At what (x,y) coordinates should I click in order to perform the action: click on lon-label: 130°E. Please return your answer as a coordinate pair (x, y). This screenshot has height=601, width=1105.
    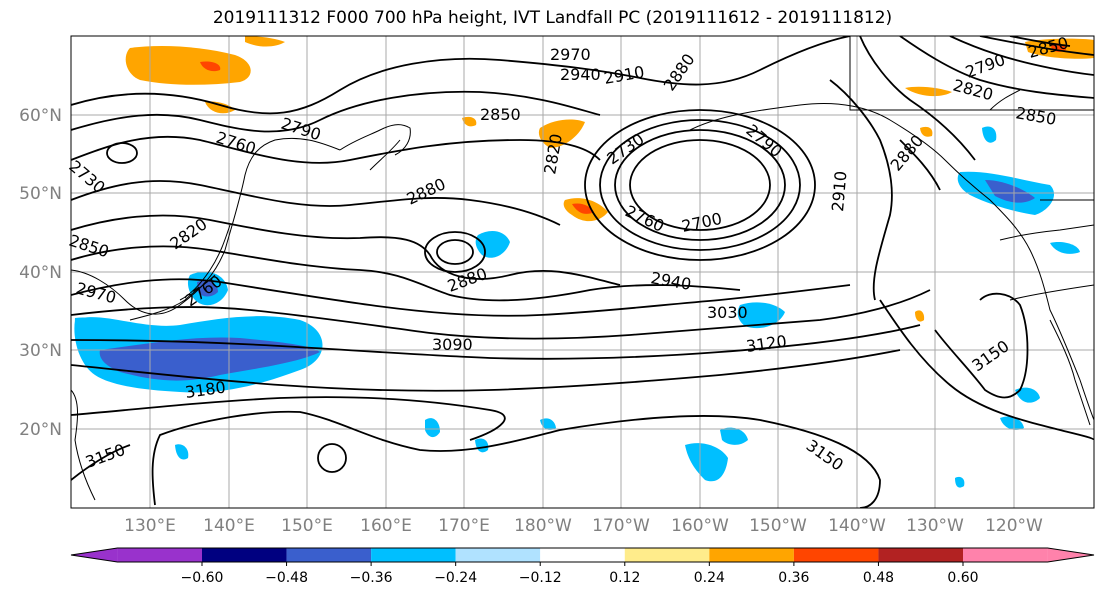
    Looking at the image, I should click on (150, 526).